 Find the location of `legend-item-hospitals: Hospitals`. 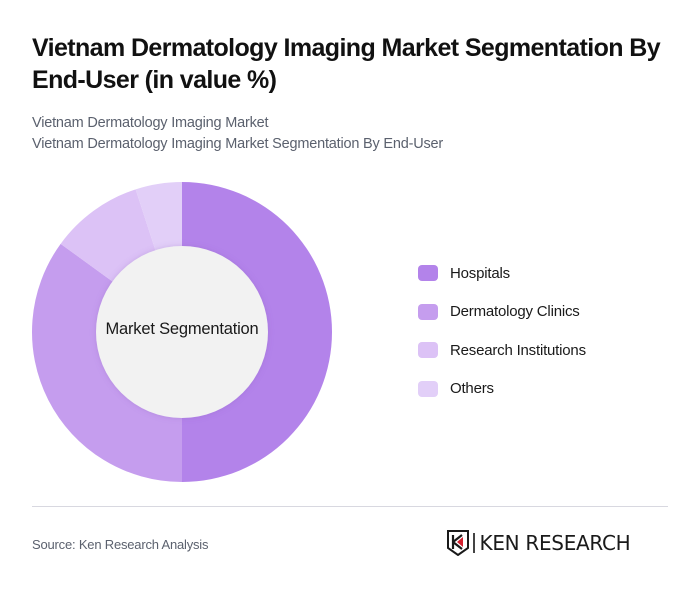

legend-item-hospitals: Hospitals is located at coordinates (502, 273).